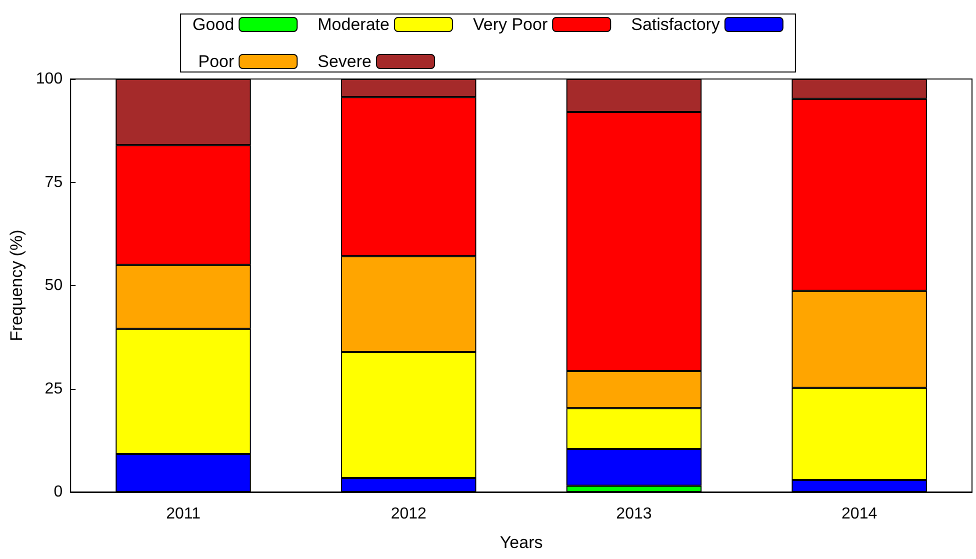  I want to click on legend-label: Severe, so click(345, 61).